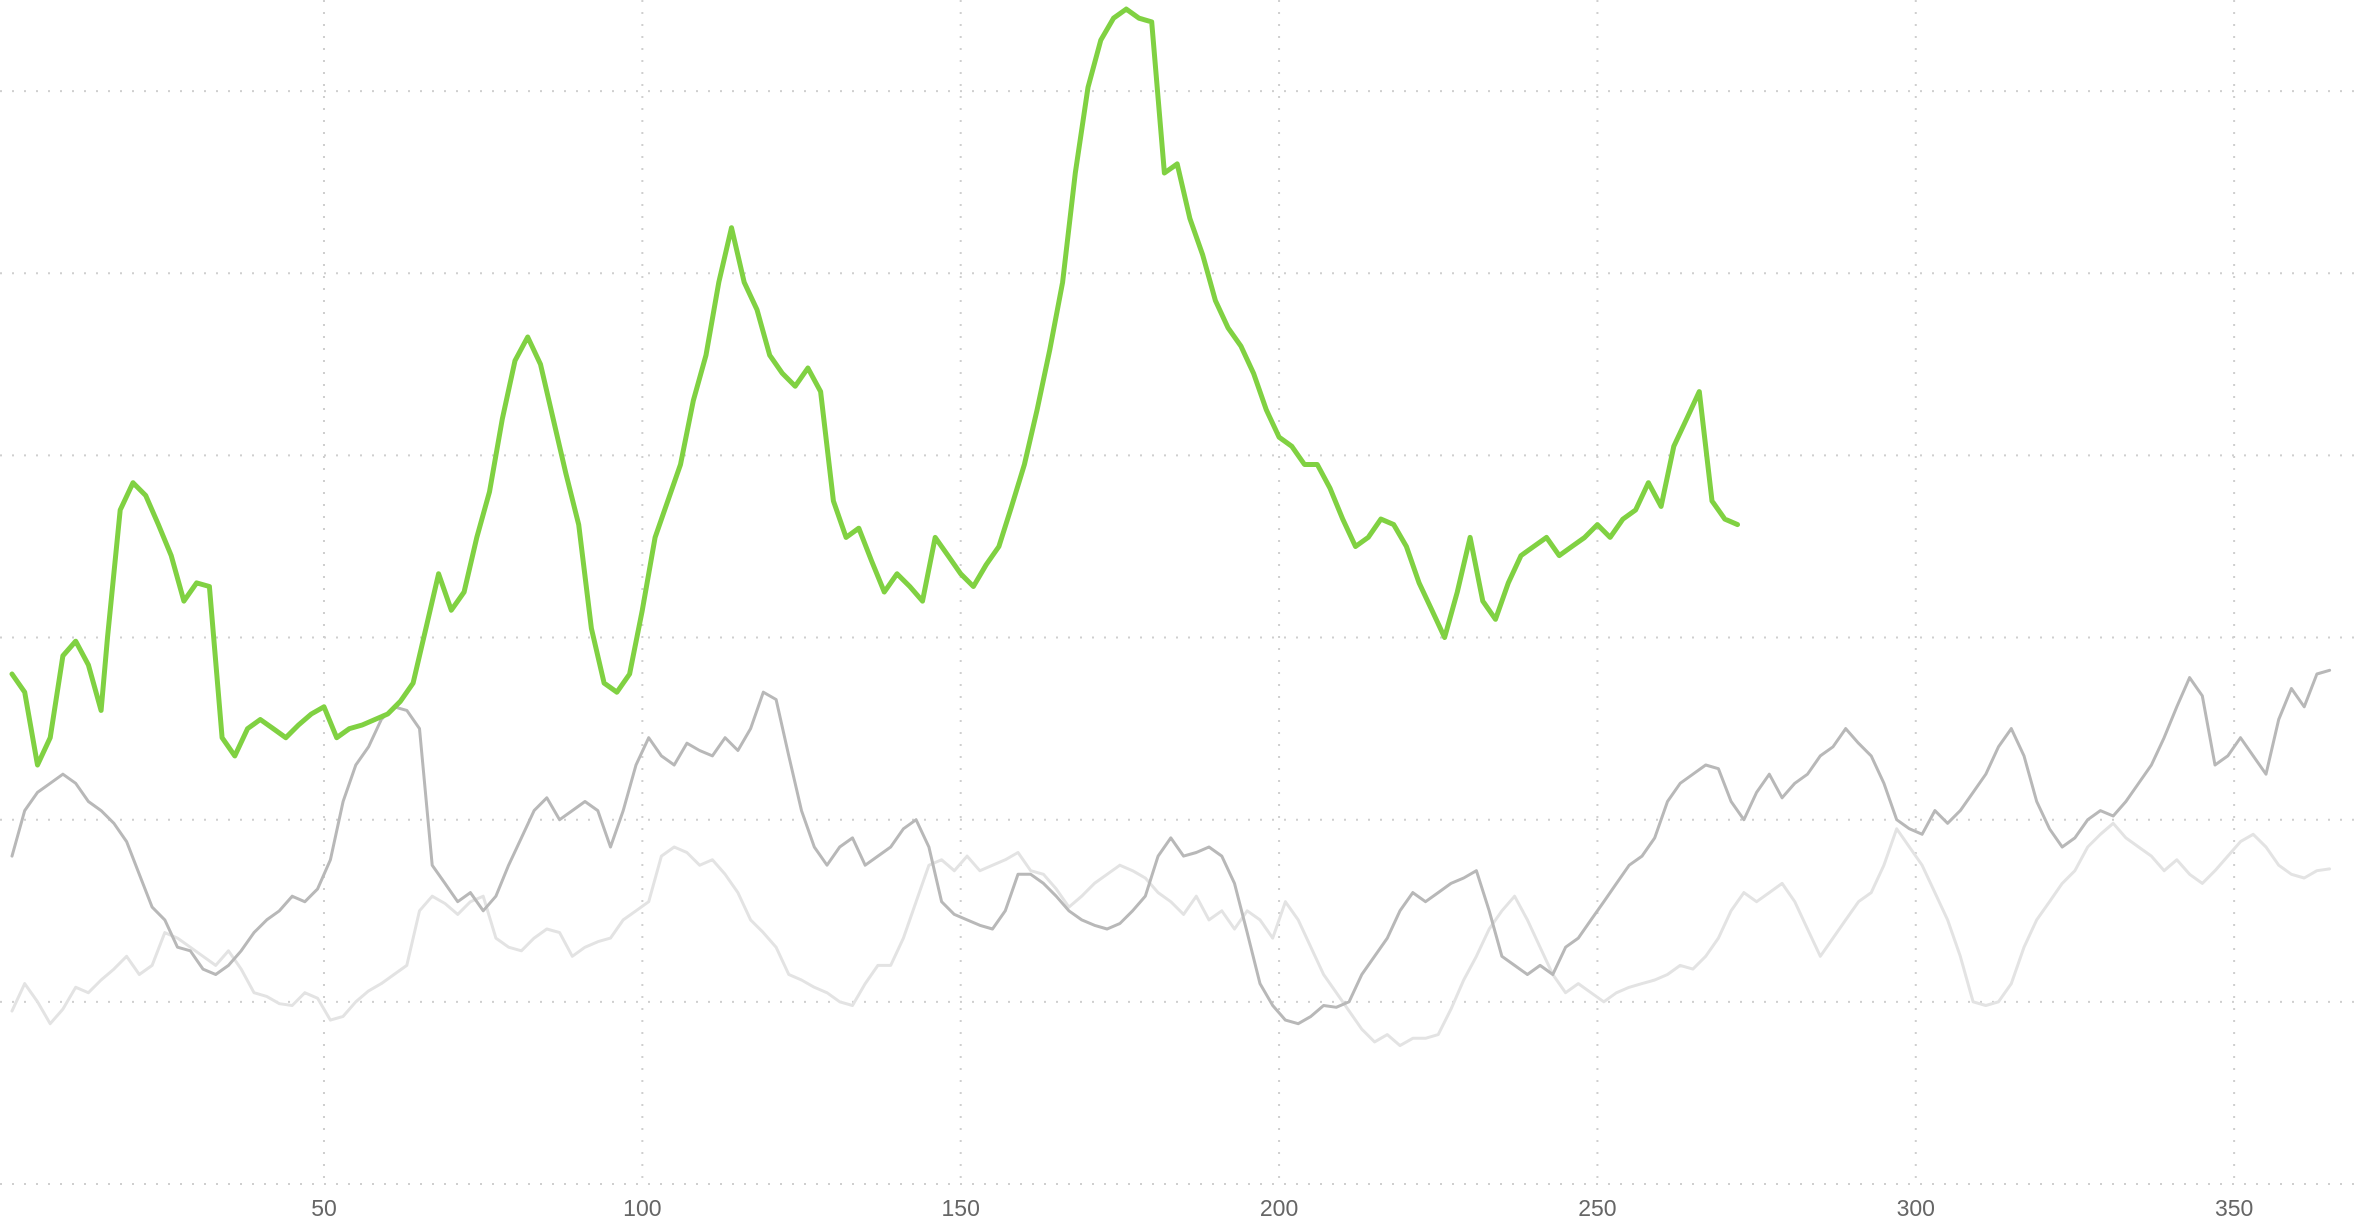 The image size is (2356, 1226). I want to click on x-axis-tick-labels: 50 100 150 200 250 300 350, so click(1282, 1208).